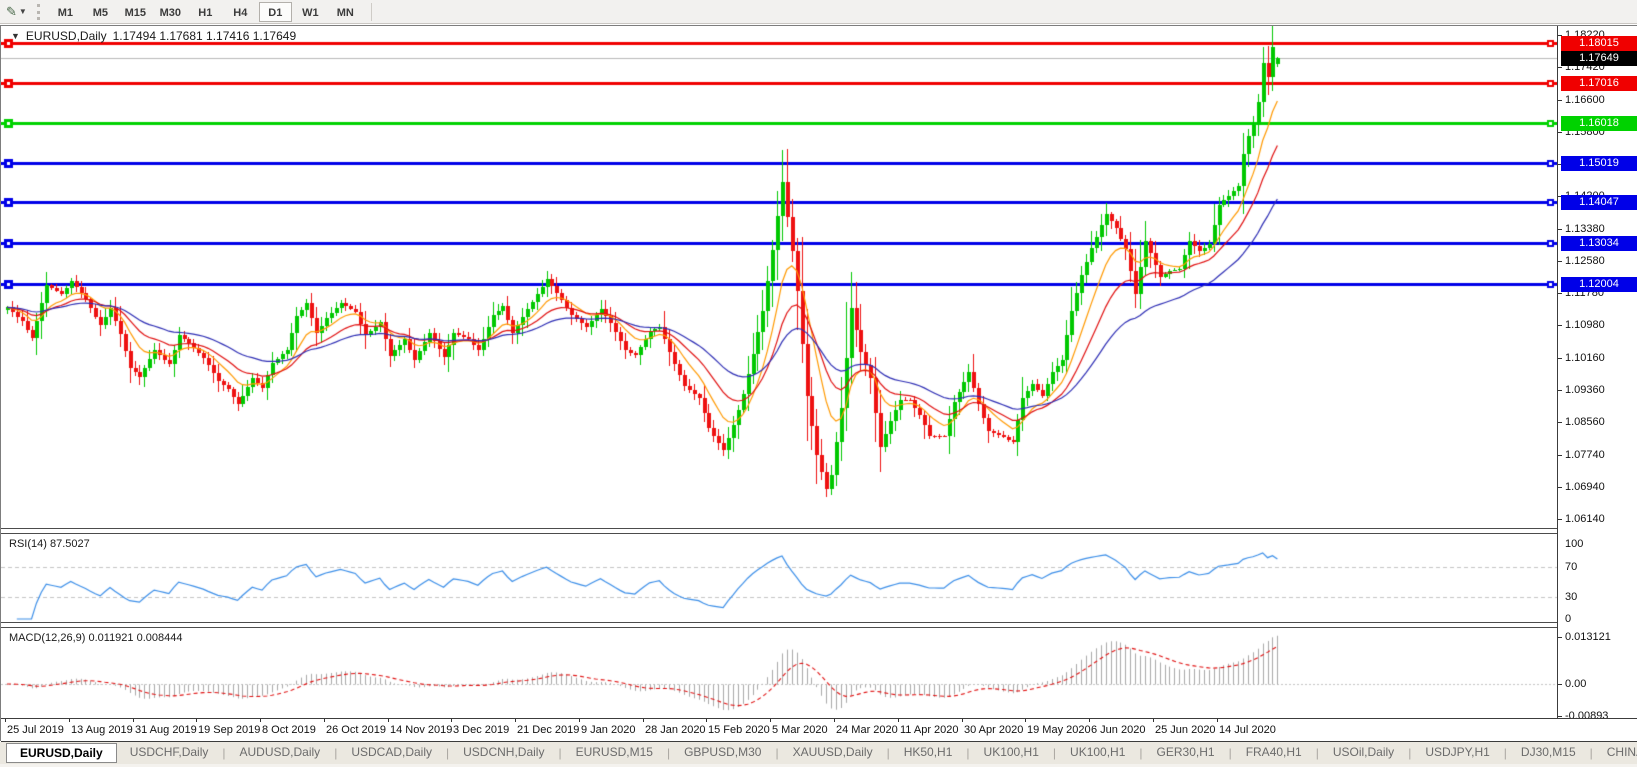  What do you see at coordinates (614, 752) in the screenshot?
I see `chart-tab-eurusd-m15: EURUSD,M15` at bounding box center [614, 752].